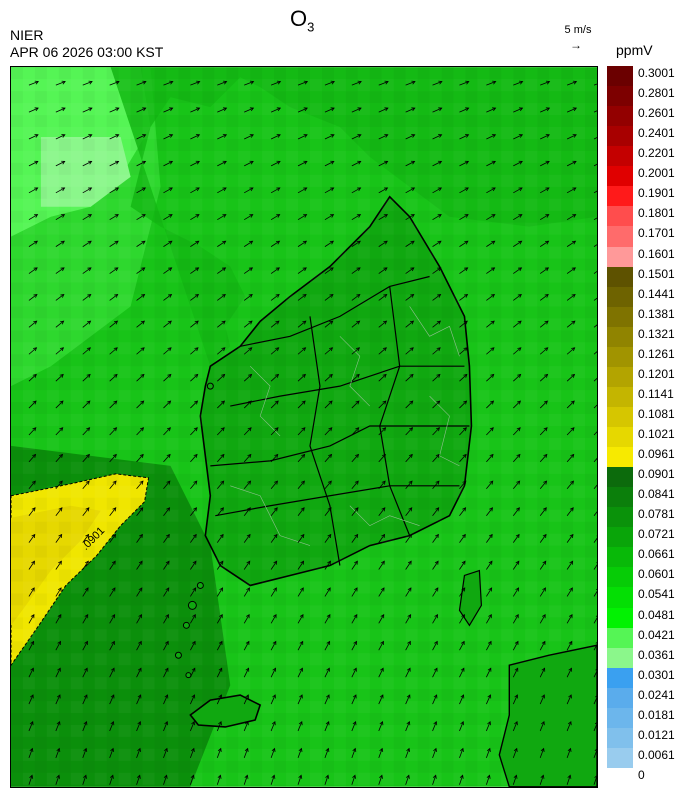 This screenshot has height=798, width=692. What do you see at coordinates (656, 634) in the screenshot?
I see `legend-tick-label: 0.0421` at bounding box center [656, 634].